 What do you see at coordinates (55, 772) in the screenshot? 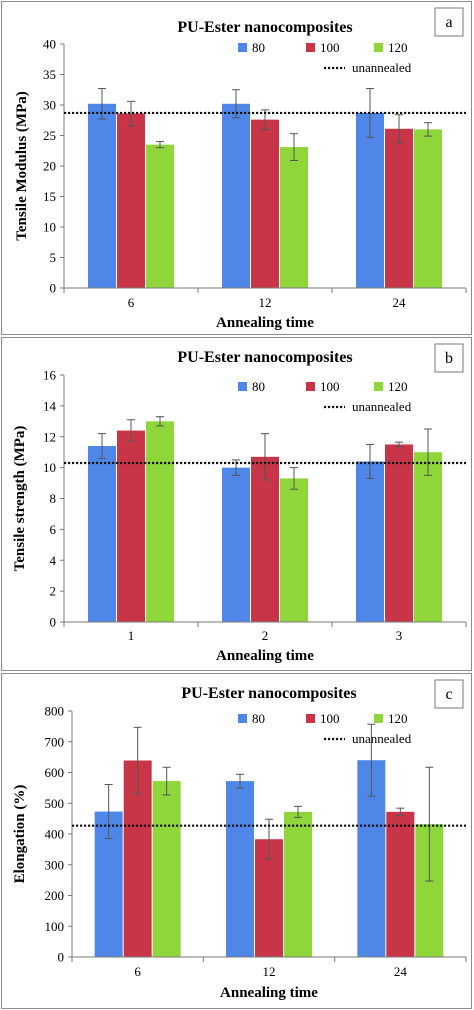
I see `y-tick-label: 600` at bounding box center [55, 772].